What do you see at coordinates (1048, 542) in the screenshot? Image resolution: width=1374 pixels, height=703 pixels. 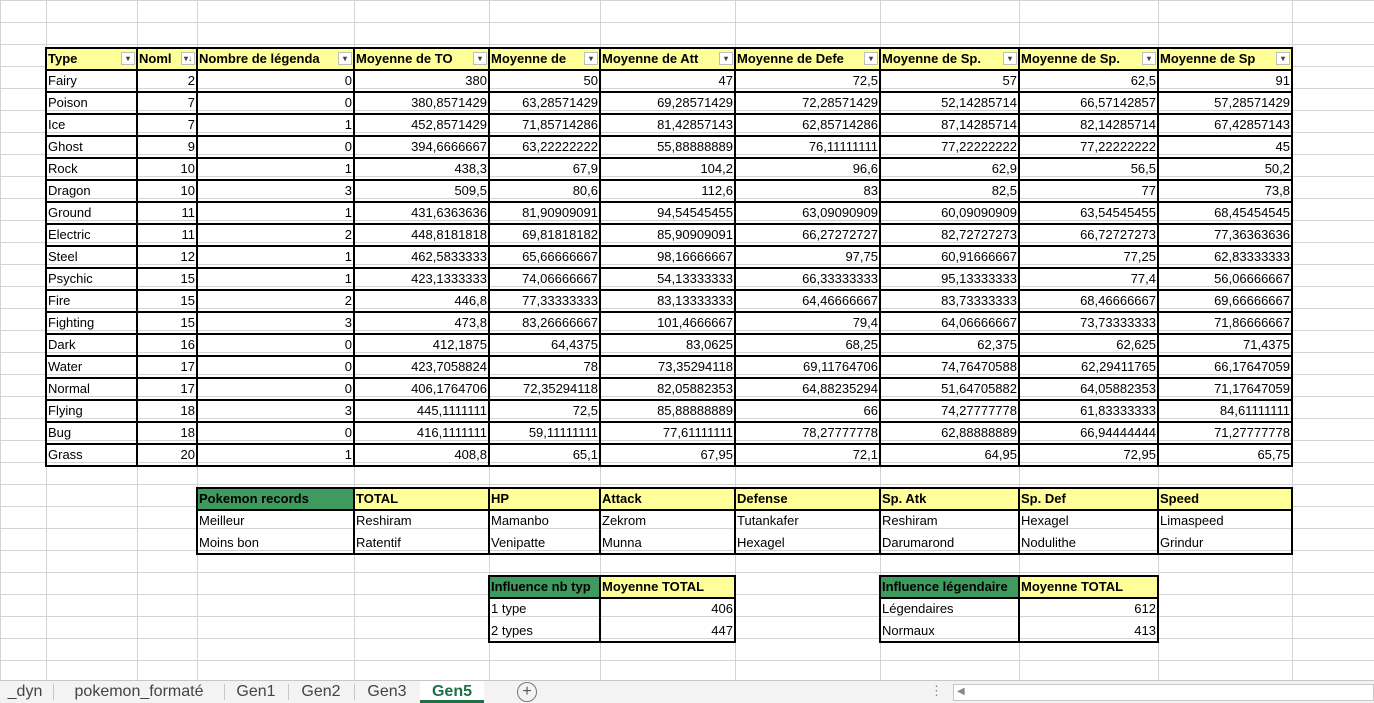 I see `records-cell: Nodulithe` at bounding box center [1048, 542].